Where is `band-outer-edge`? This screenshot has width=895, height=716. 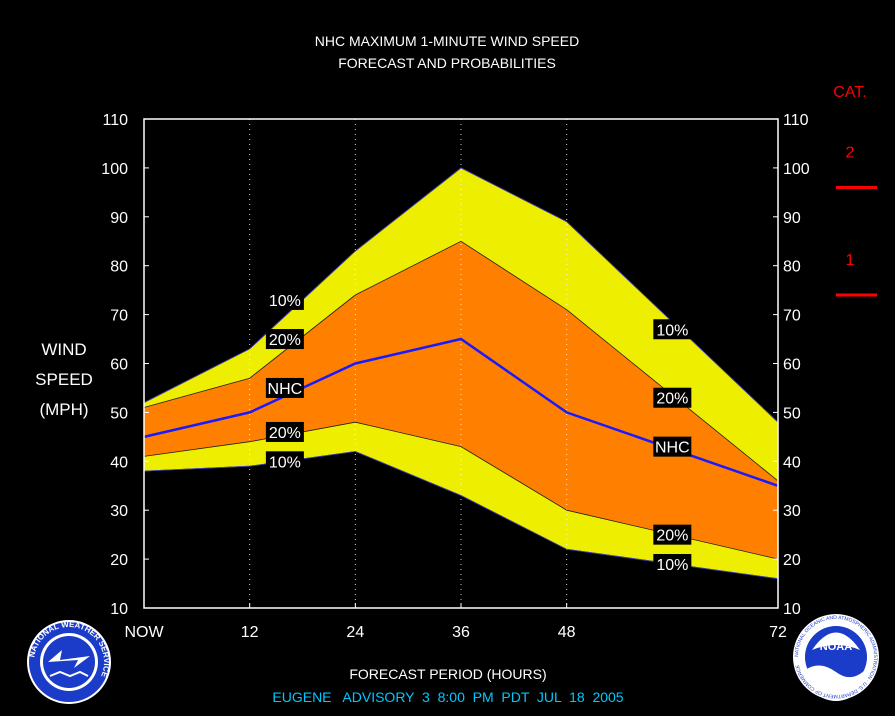 band-outer-edge is located at coordinates (461, 515).